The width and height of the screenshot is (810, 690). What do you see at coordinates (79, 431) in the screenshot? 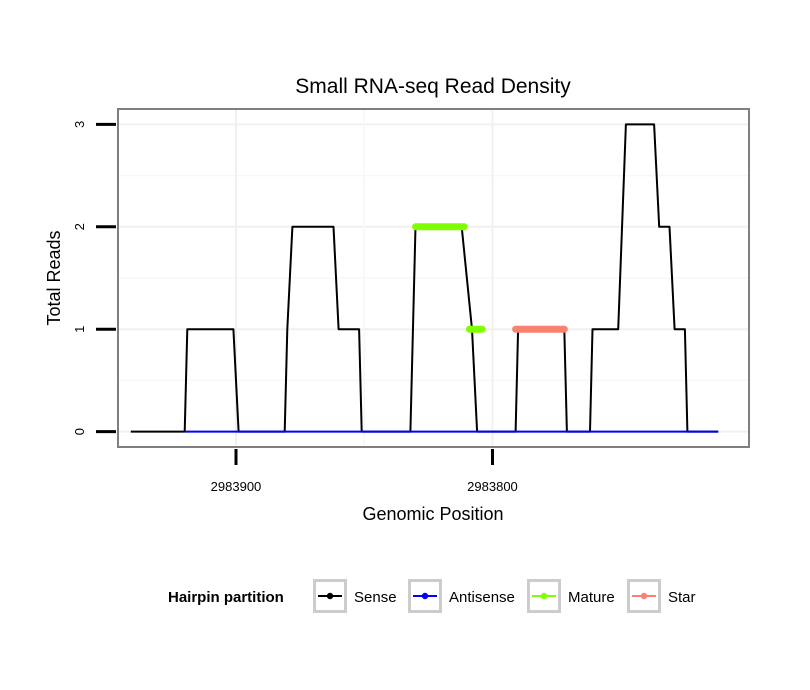
I see `y-tick-label: 0` at bounding box center [79, 431].